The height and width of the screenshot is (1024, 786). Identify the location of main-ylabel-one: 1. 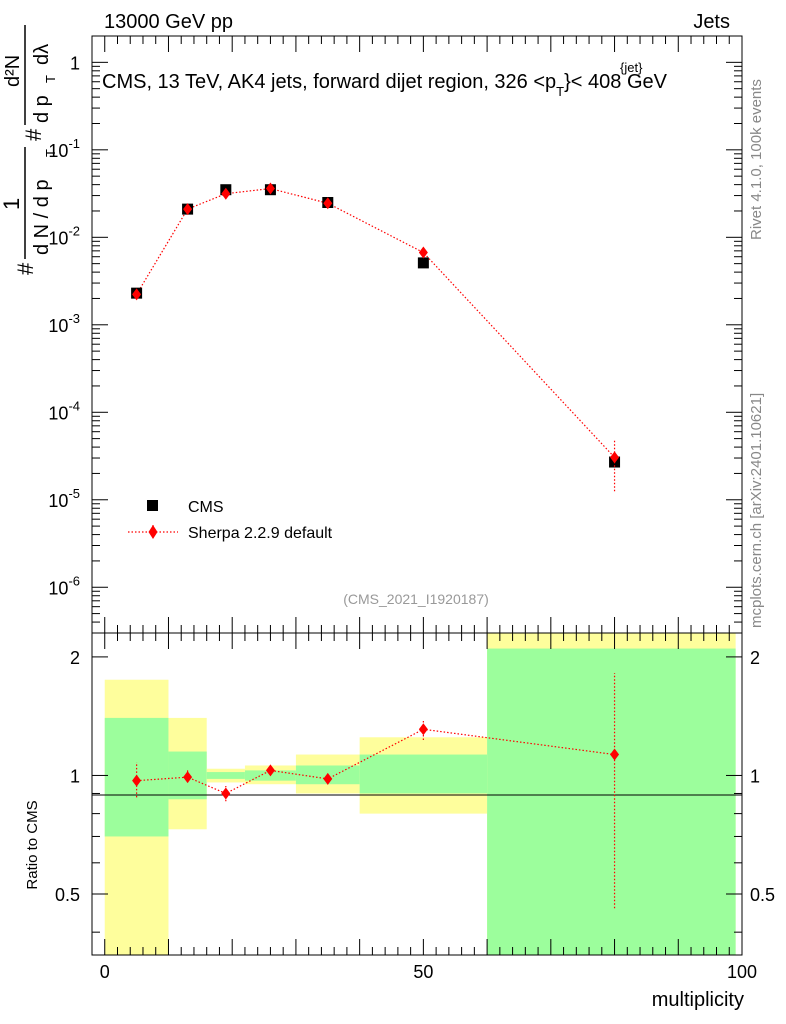
(12, 204).